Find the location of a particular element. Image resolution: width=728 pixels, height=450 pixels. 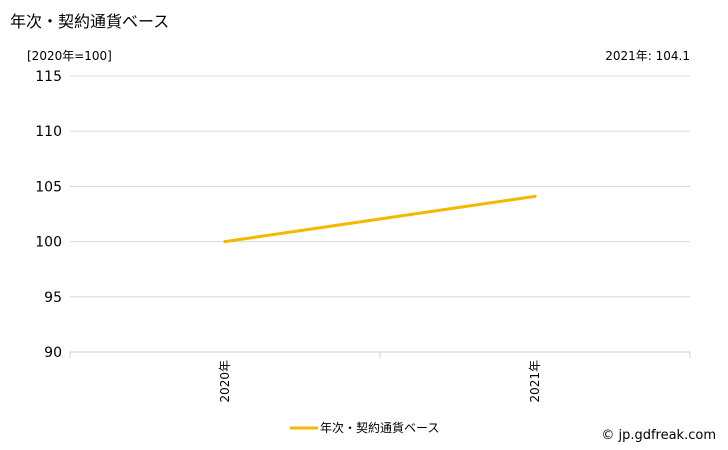

y-tick-label: 115 is located at coordinates (48, 77).